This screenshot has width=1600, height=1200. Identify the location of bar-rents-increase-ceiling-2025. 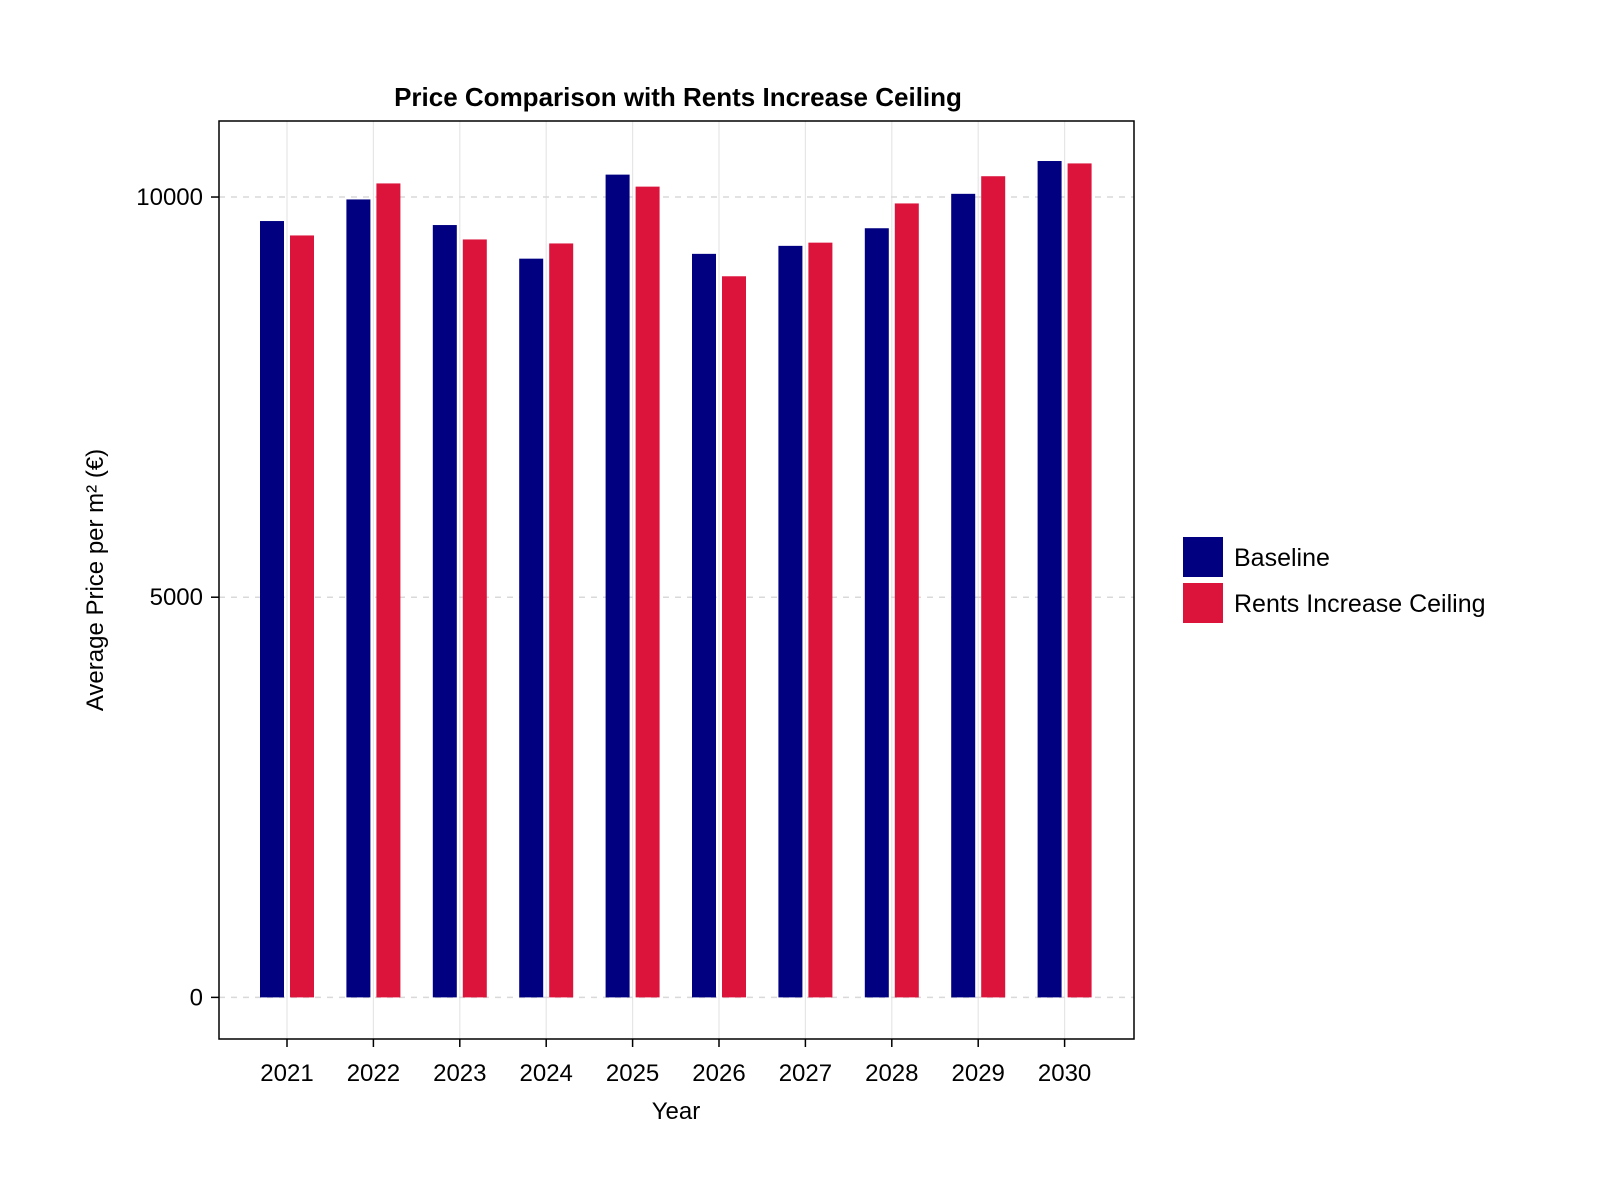
(647, 592).